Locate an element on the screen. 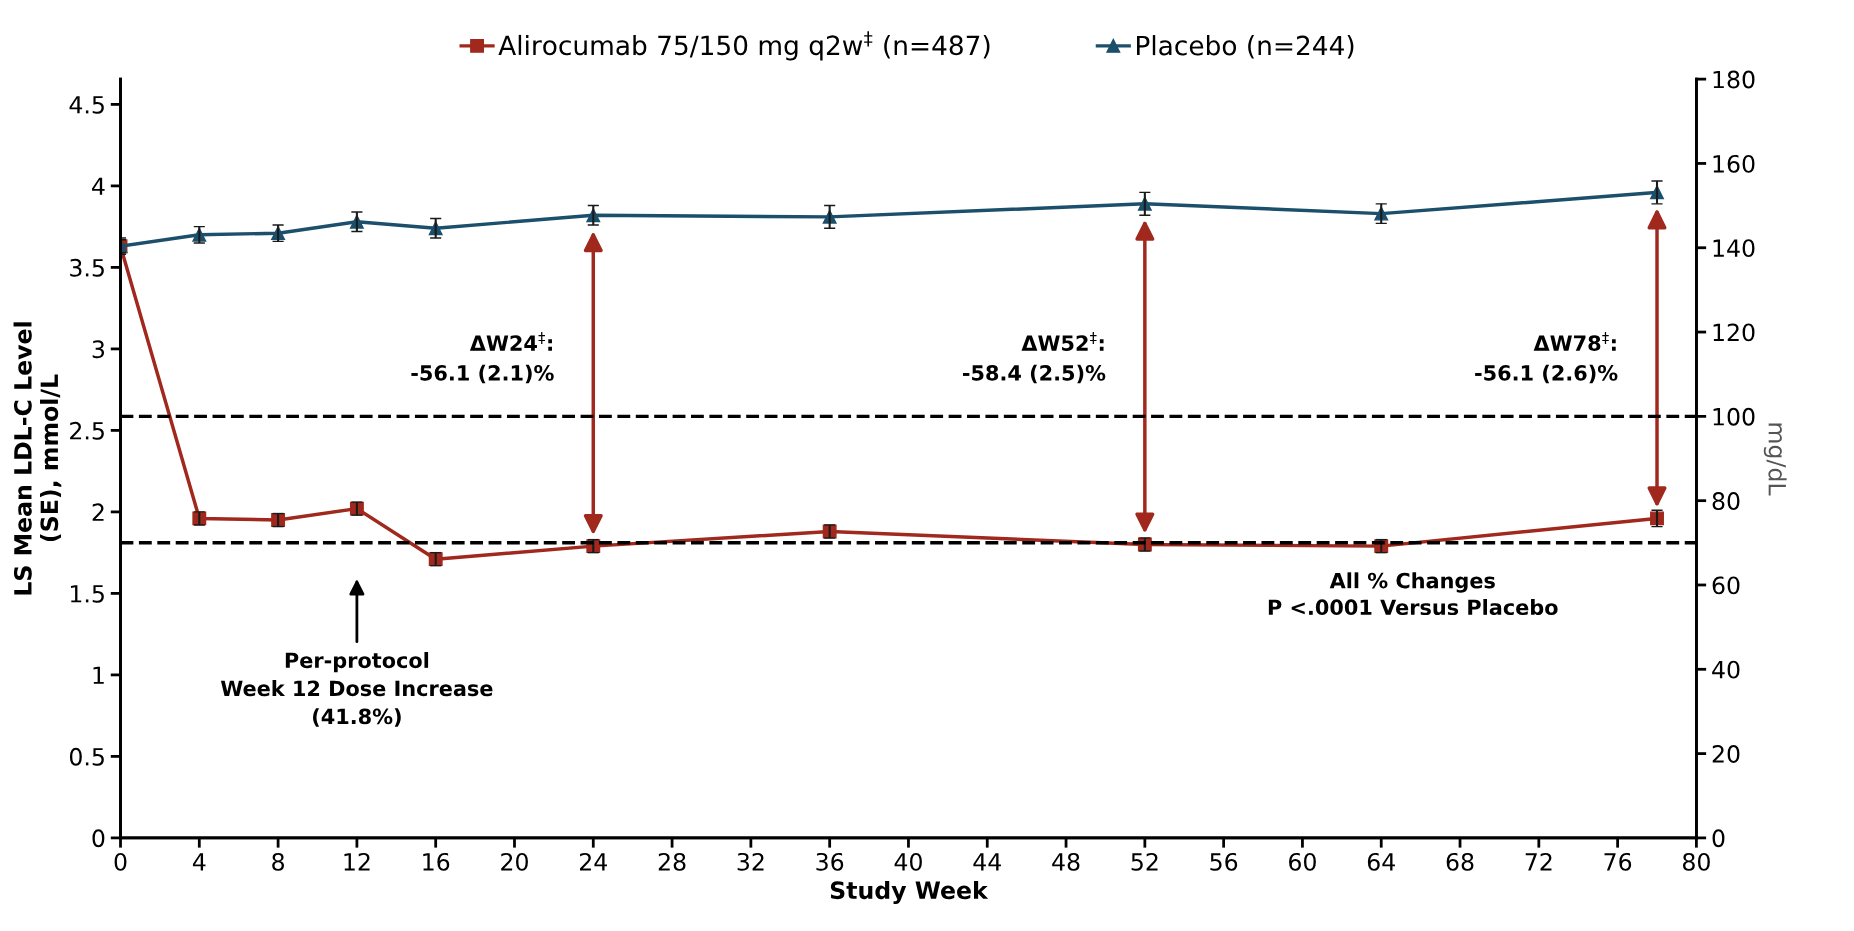 This screenshot has height=931, width=1854. x-tick-label: 36 is located at coordinates (830, 861).